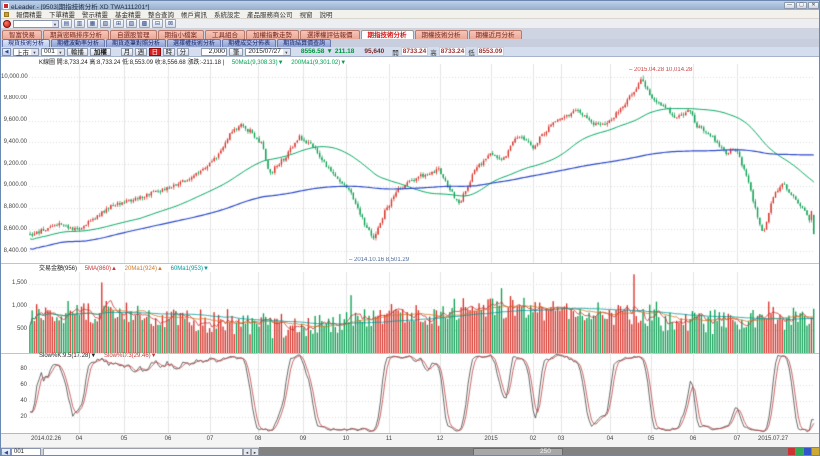  Describe the element at coordinates (23, 400) in the screenshot. I see `axis-tick: 40` at that location.